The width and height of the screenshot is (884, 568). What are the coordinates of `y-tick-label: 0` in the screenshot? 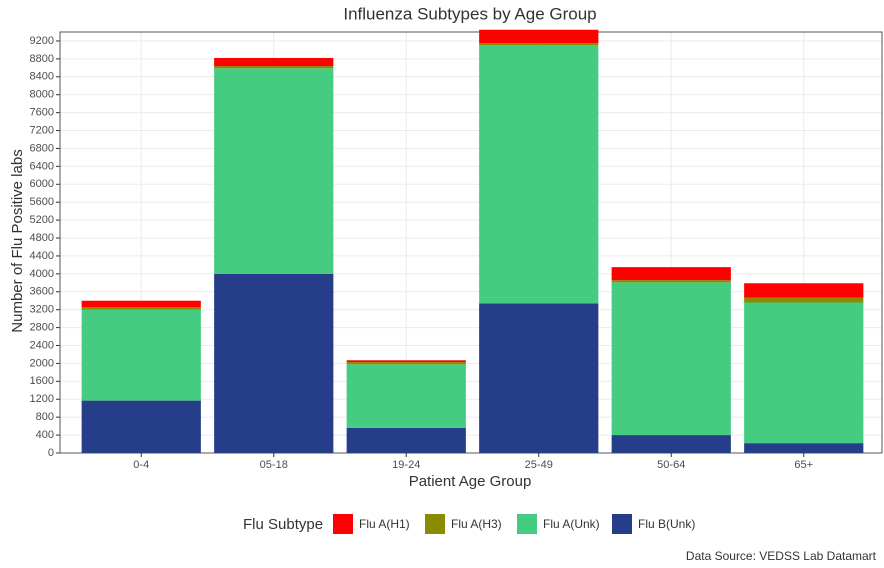 It's located at (51, 453).